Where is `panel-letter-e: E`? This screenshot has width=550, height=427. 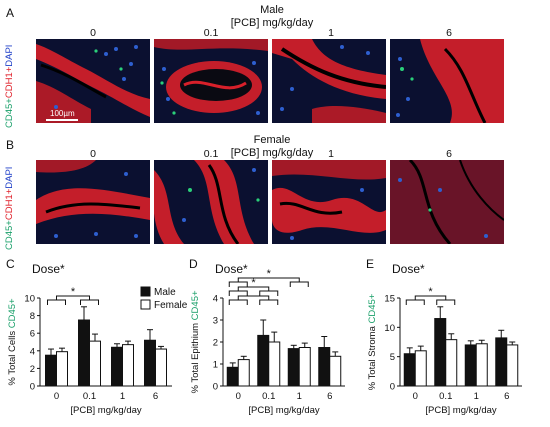 panel-letter-e: E is located at coordinates (370, 264).